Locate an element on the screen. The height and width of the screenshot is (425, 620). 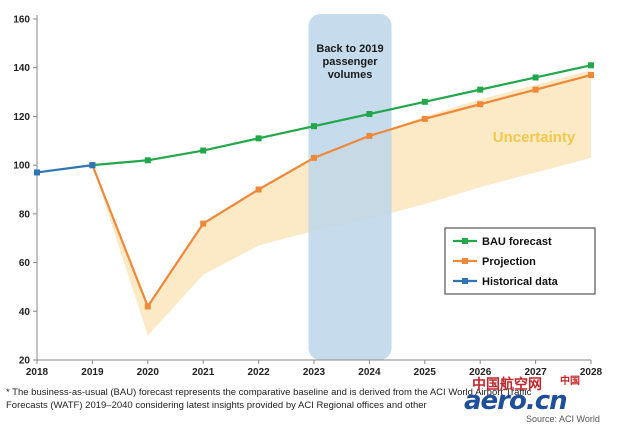
y-tick-label: 40 is located at coordinates (25, 312).